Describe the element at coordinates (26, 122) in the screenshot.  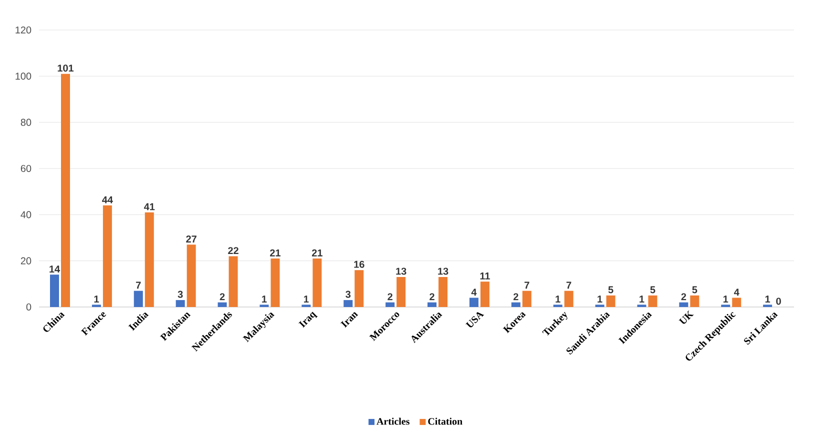
I see `y-tick-label: 80` at that location.